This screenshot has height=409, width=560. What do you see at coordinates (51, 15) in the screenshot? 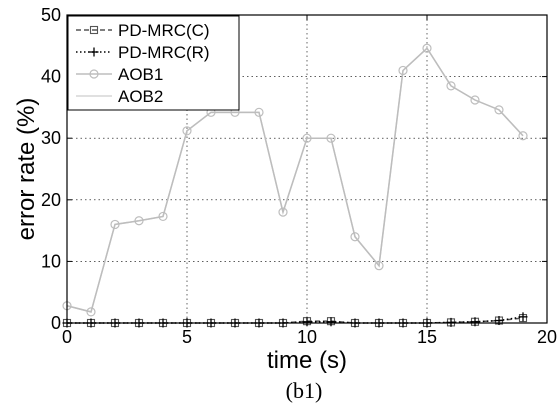
I see `y-tick-label: 50` at bounding box center [51, 15].